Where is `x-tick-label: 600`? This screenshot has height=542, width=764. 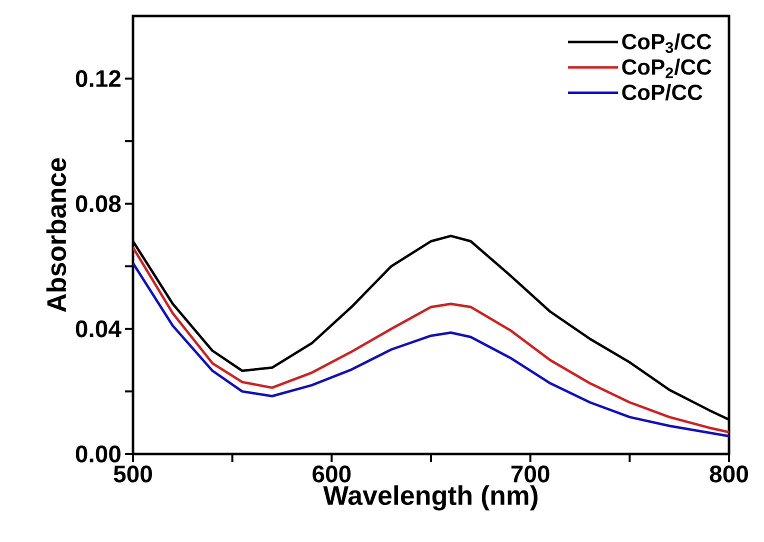 x-tick-label: 600 is located at coordinates (331, 474).